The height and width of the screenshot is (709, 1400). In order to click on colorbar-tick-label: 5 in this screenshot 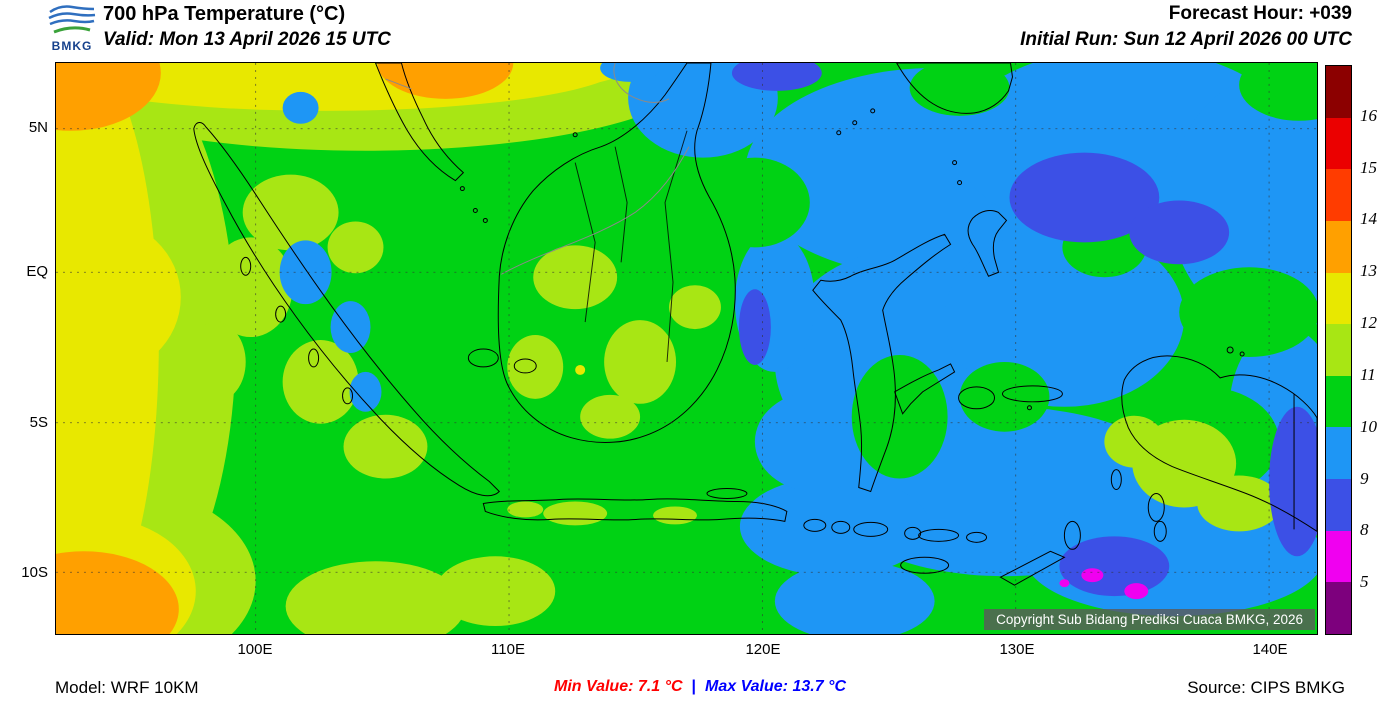, I will do `click(1364, 582)`.